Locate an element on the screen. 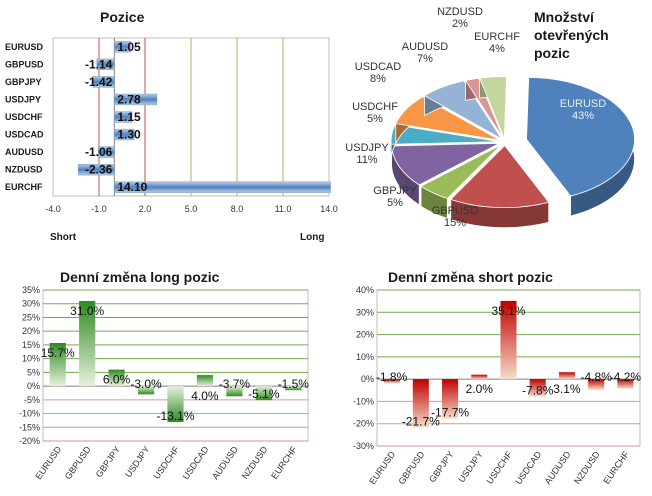  bar-nzdusd is located at coordinates (263, 393).